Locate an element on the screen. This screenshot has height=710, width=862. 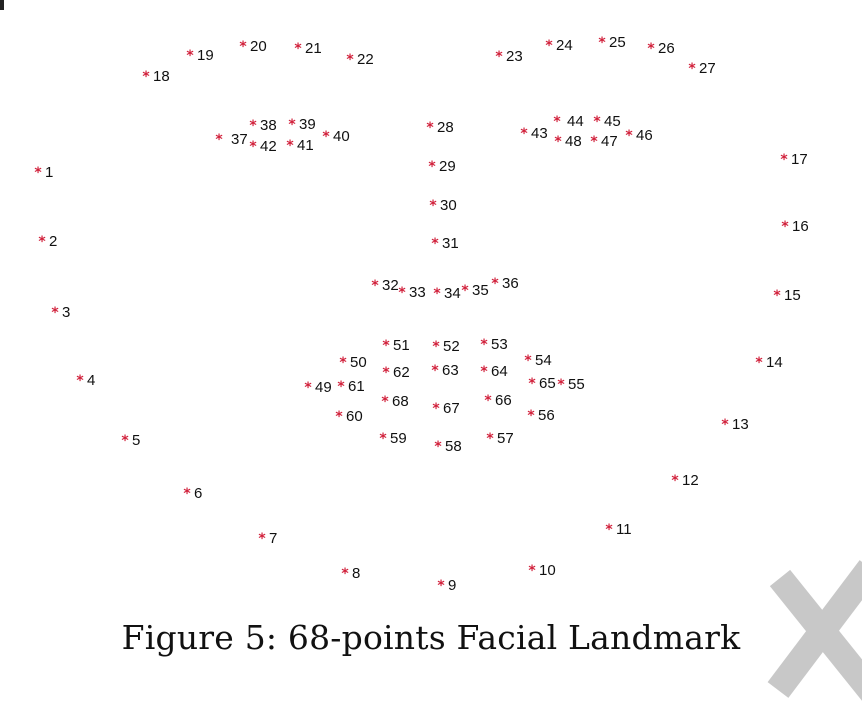
landmark-label: 38 is located at coordinates (268, 125).